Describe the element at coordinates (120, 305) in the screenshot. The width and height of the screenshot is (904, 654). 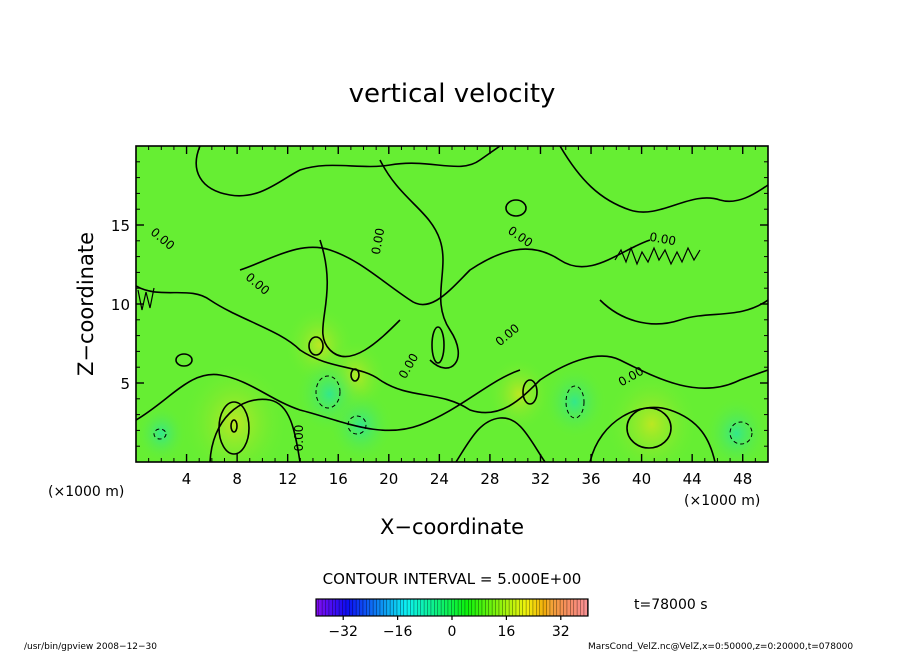
I see `y-tick-label: 10` at that location.